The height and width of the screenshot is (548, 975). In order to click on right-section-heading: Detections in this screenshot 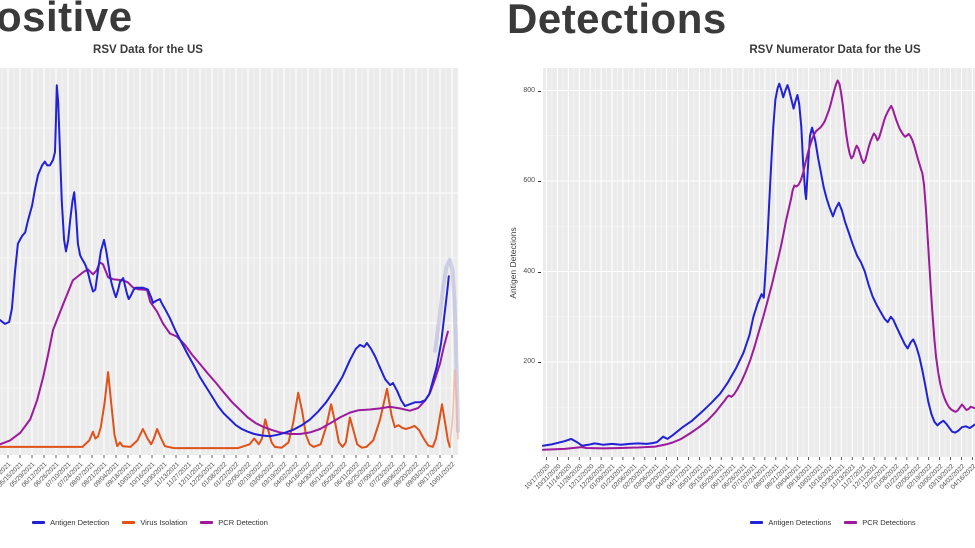, I will do `click(617, 21)`.